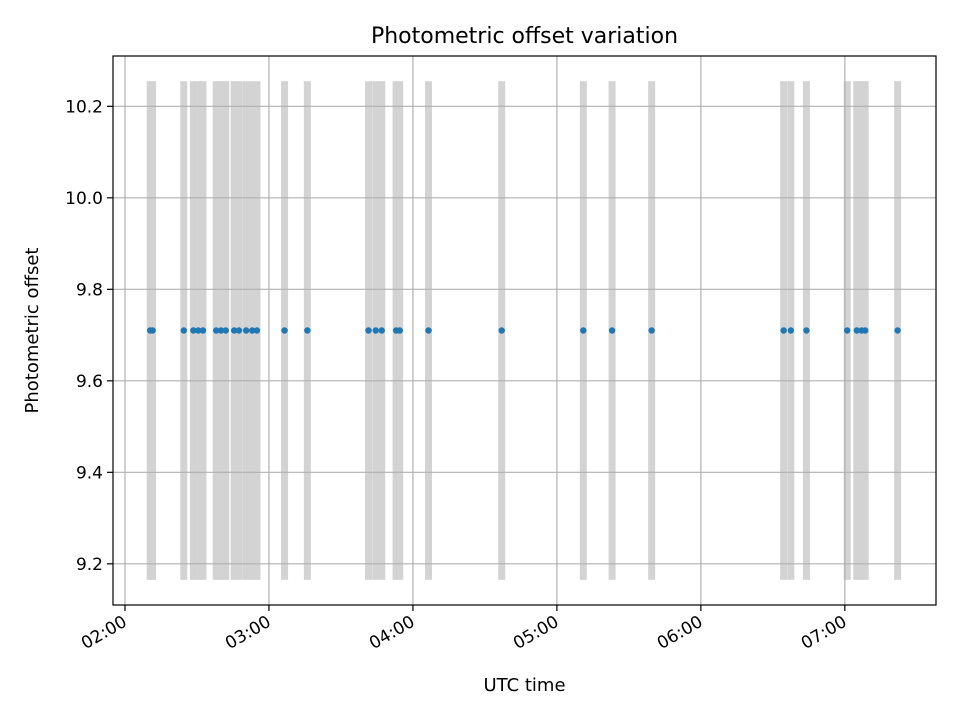  What do you see at coordinates (32, 331) in the screenshot?
I see `y-axis-label: Photometric offset` at bounding box center [32, 331].